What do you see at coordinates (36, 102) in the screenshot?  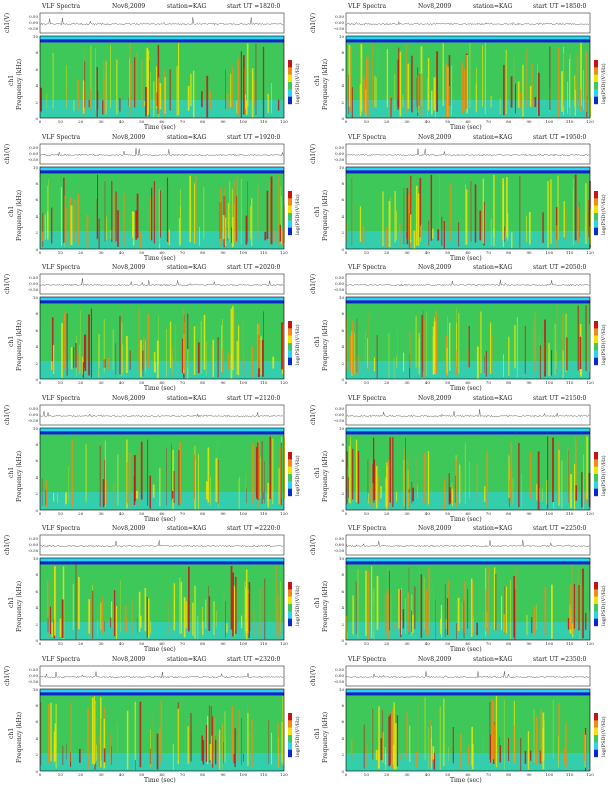 I see `freq-tick-label: 2` at bounding box center [36, 102].